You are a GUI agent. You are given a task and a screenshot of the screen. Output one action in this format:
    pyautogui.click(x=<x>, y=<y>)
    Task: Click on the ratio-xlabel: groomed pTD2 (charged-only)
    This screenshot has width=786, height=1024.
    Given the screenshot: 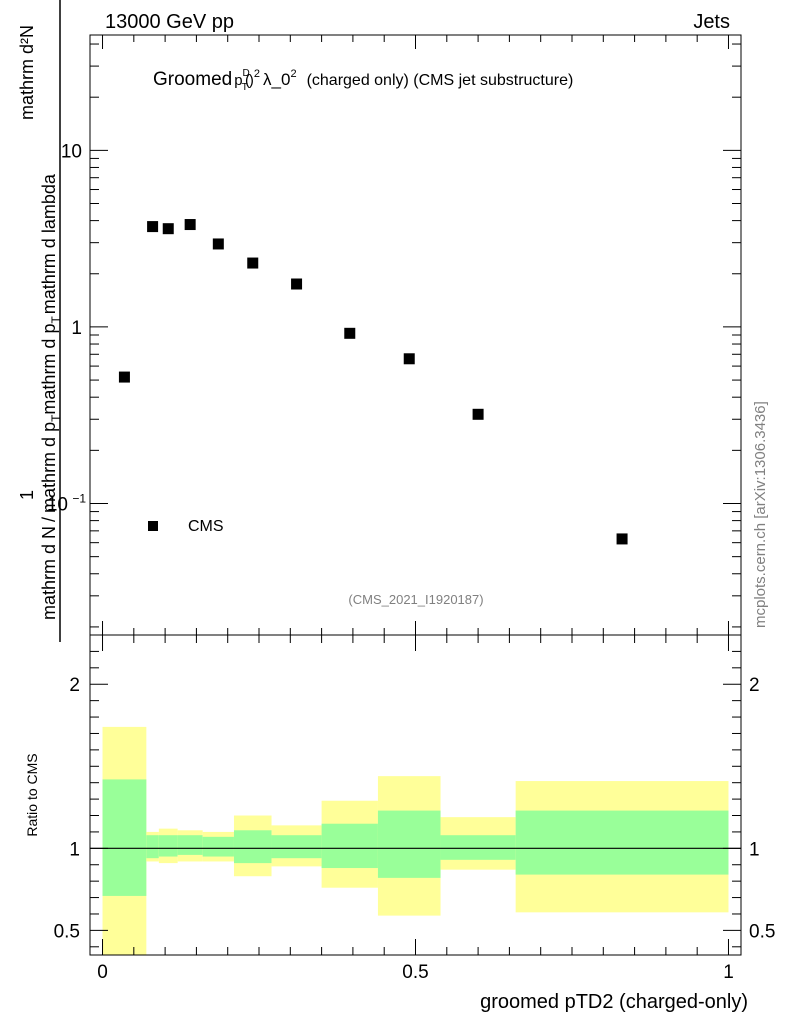 What is the action you would take?
    pyautogui.click(x=614, y=1002)
    